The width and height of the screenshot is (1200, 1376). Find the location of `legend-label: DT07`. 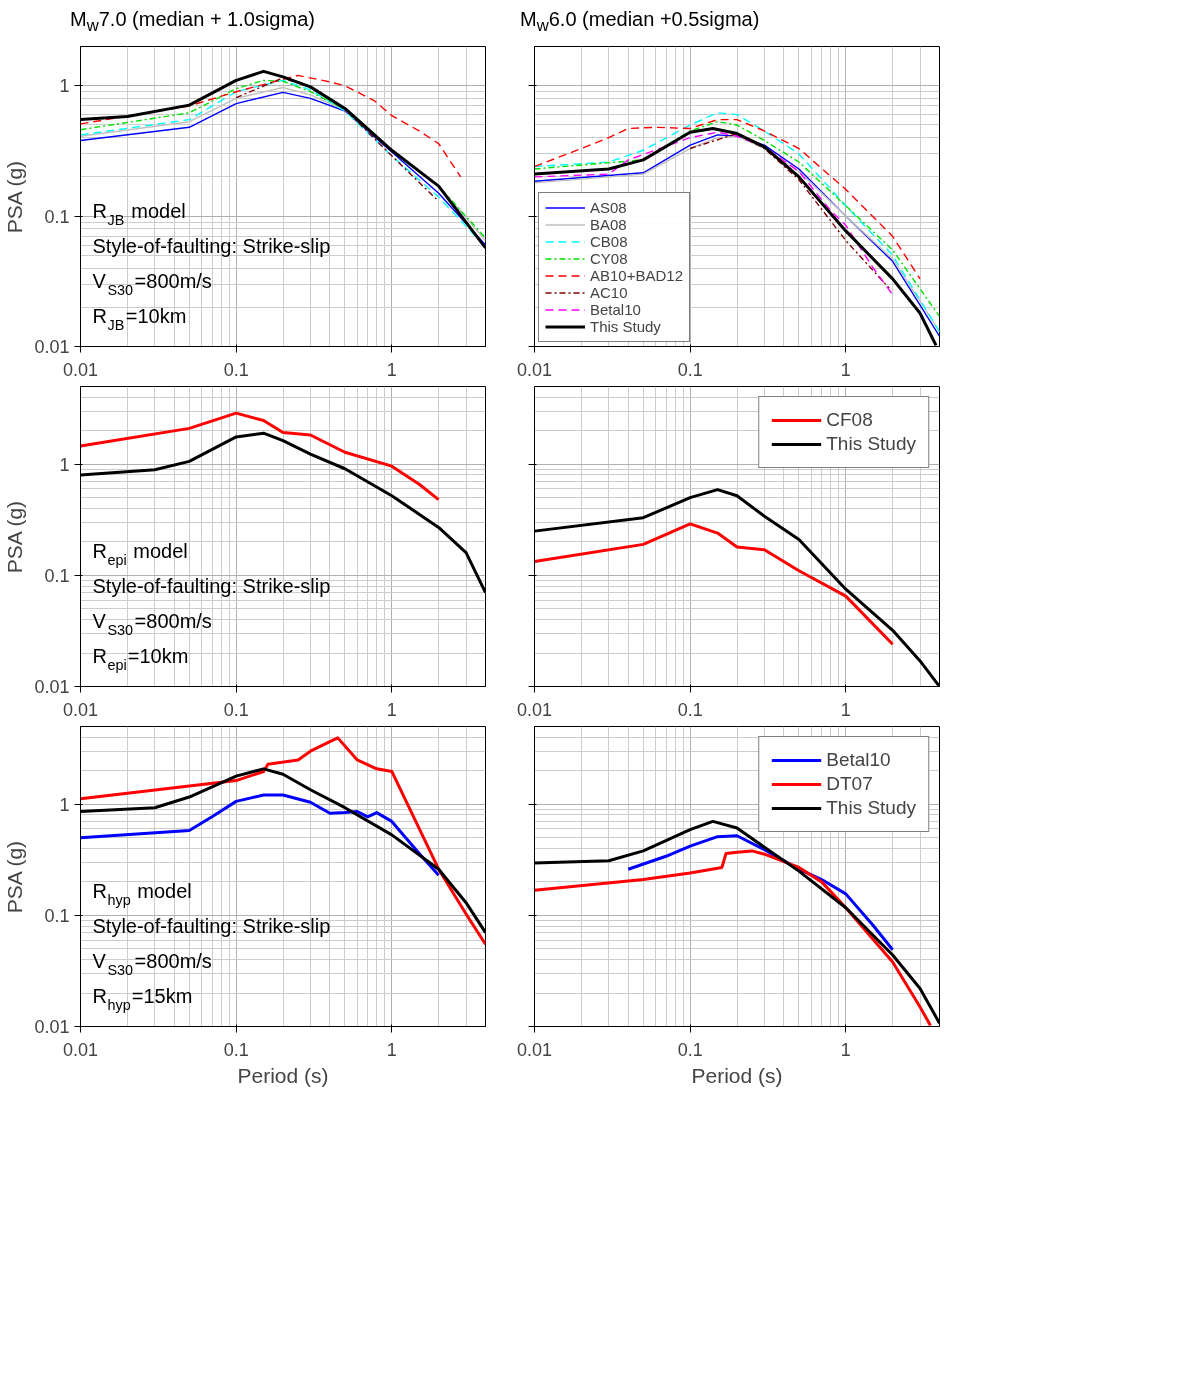

legend-label: DT07 is located at coordinates (849, 784).